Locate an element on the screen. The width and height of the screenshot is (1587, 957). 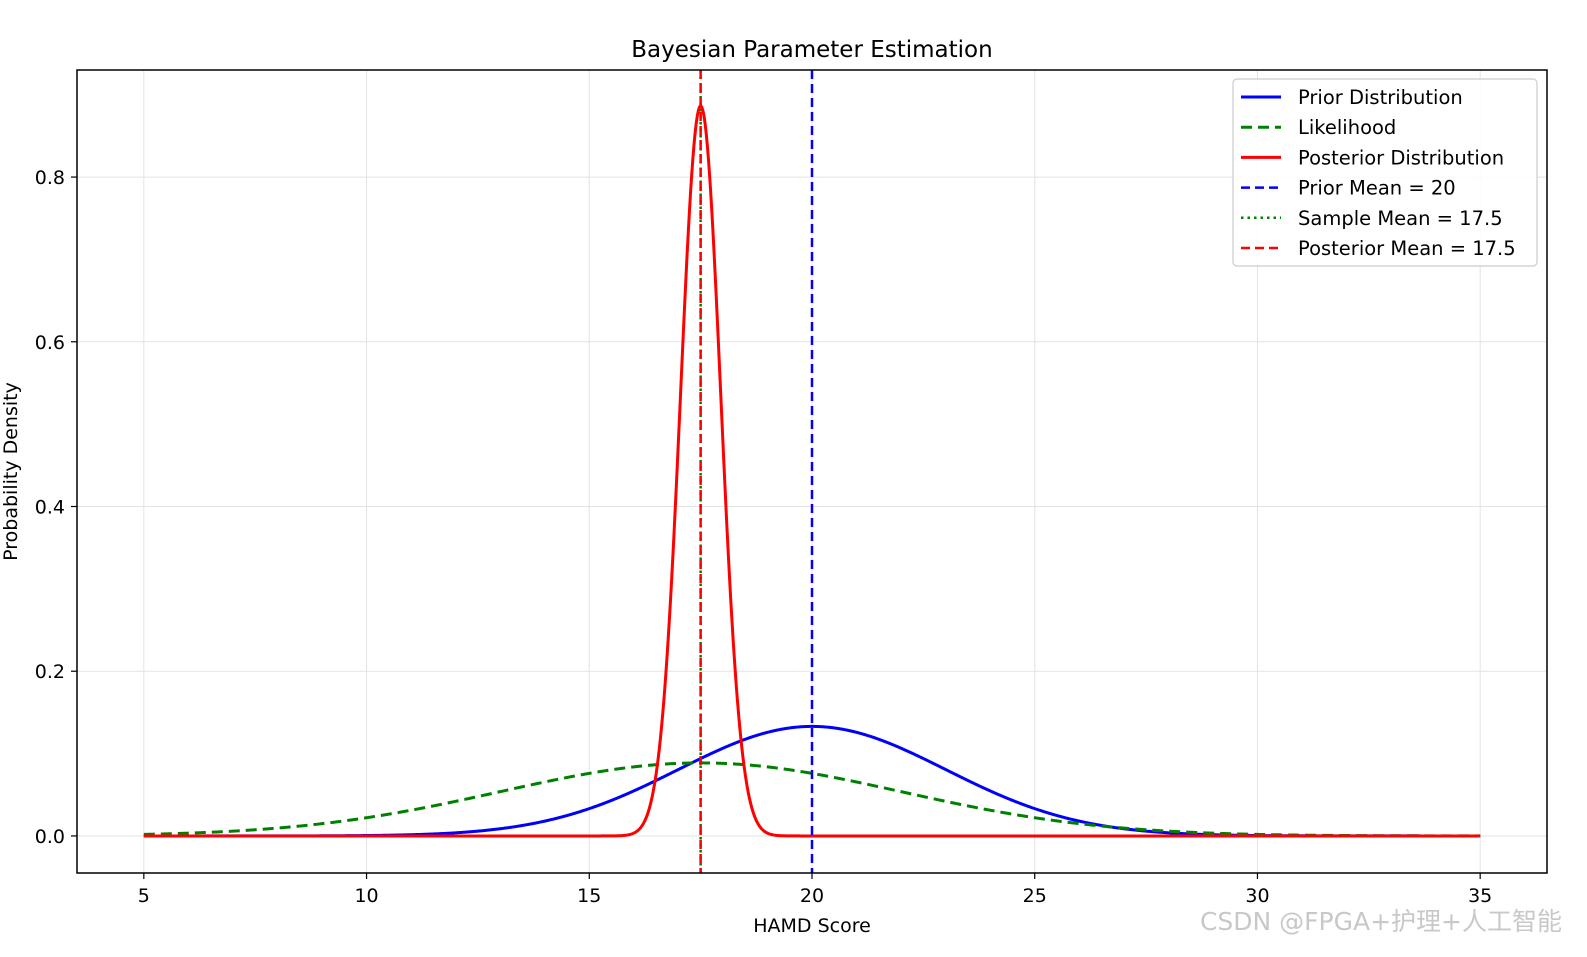
legend-label-2: Posterior Distribution is located at coordinates (1401, 157).